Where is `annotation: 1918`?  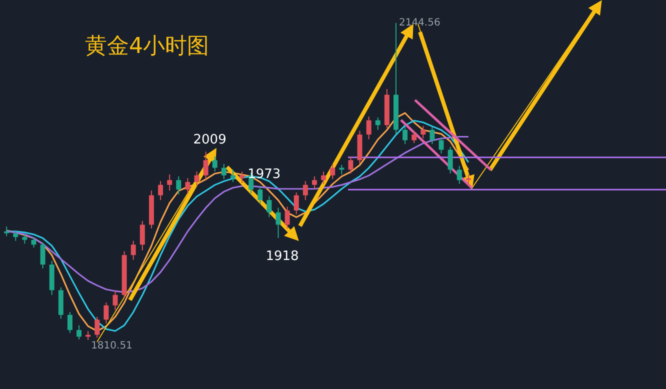 annotation: 1918 is located at coordinates (282, 256).